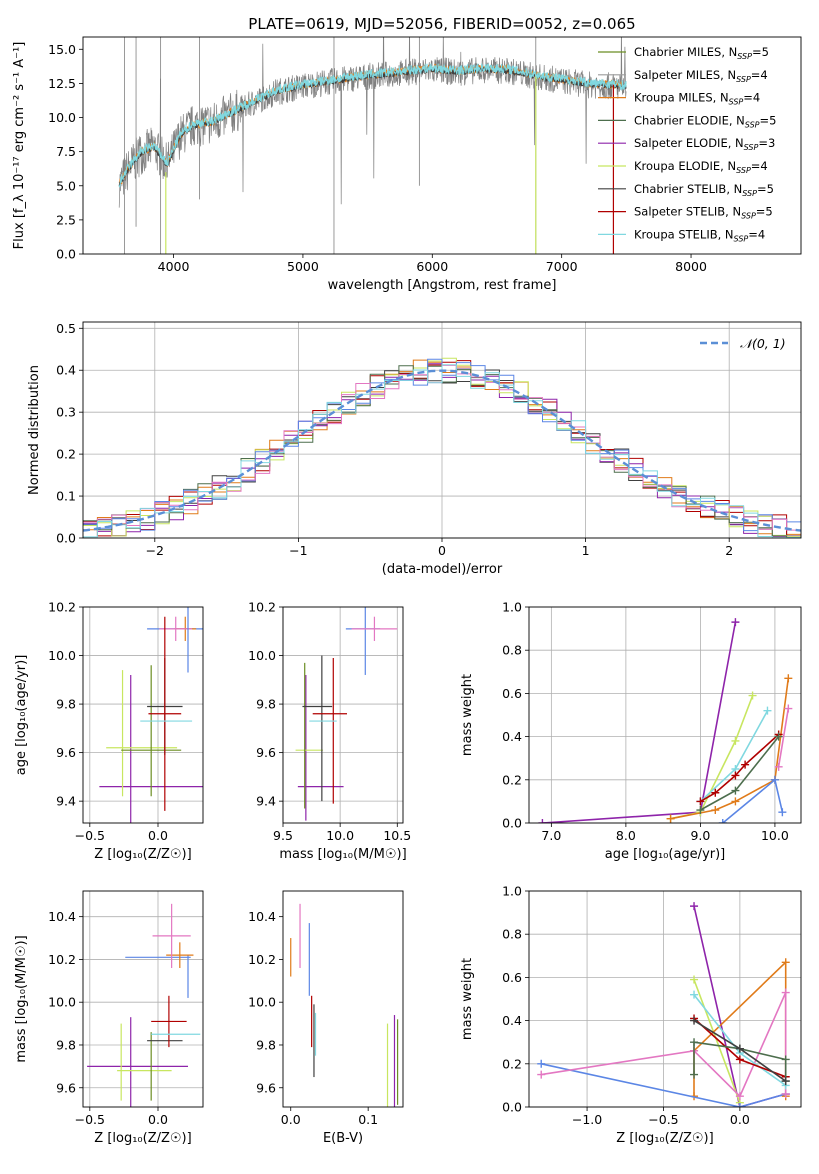 The width and height of the screenshot is (819, 1174). What do you see at coordinates (664, 1138) in the screenshot?
I see `x-axis-label: Z [log₁₀(Z/Z☉)]` at bounding box center [664, 1138].